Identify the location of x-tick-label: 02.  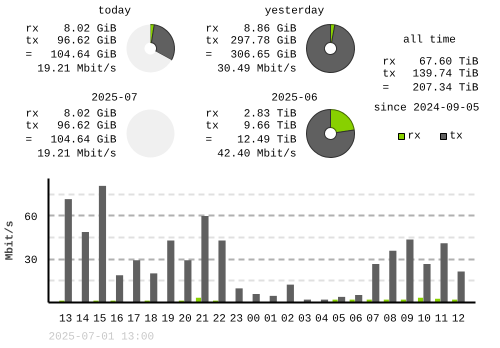
(287, 320).